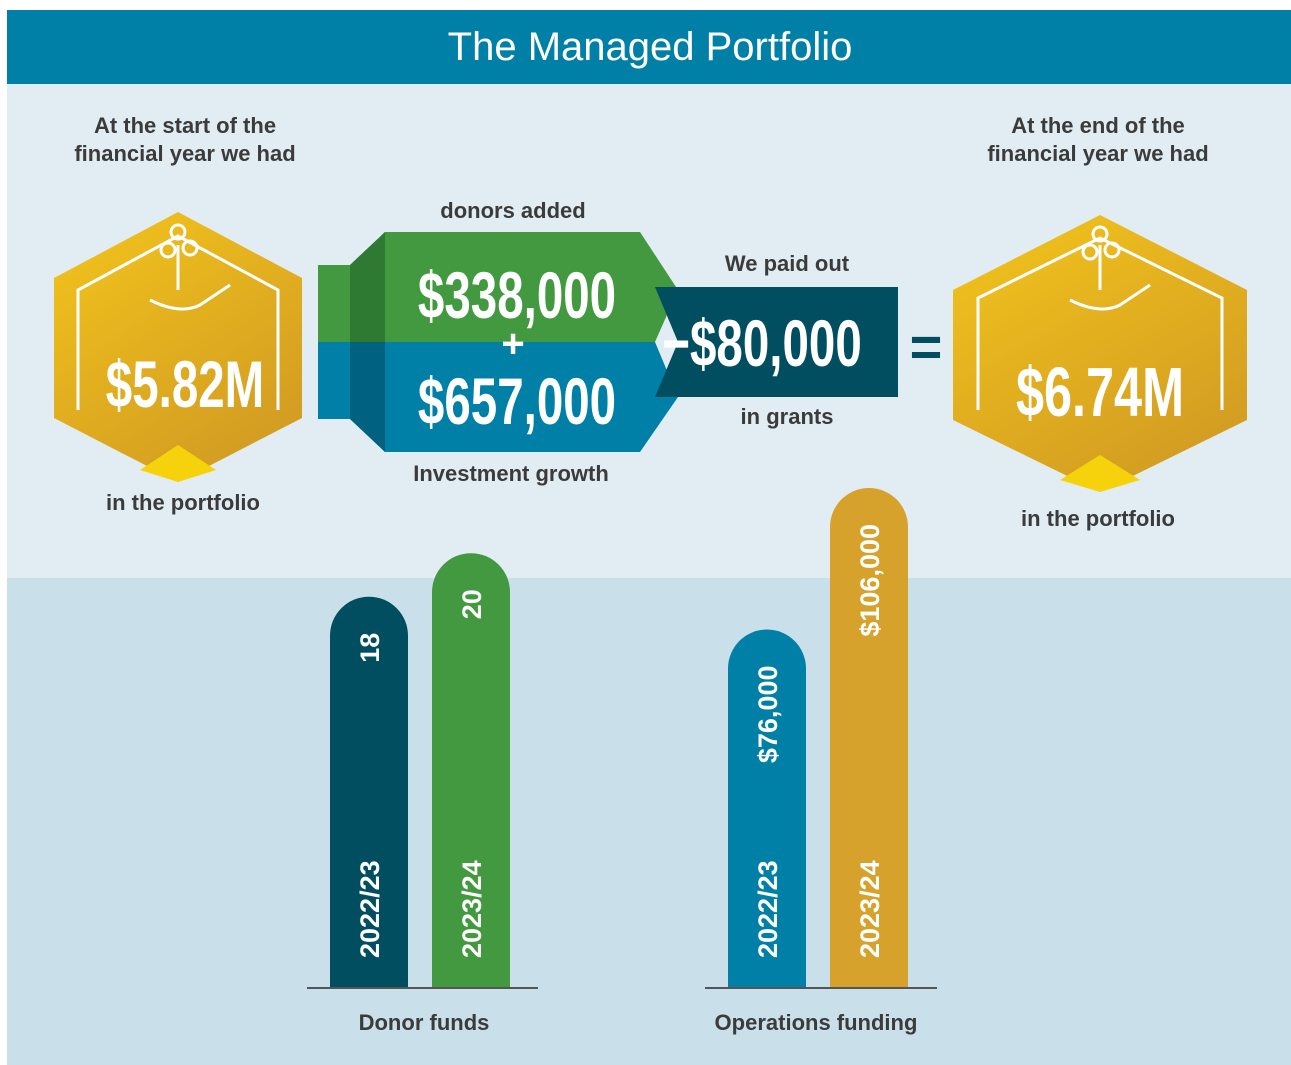 The height and width of the screenshot is (1065, 1291). I want to click on label: donors added, so click(512, 210).